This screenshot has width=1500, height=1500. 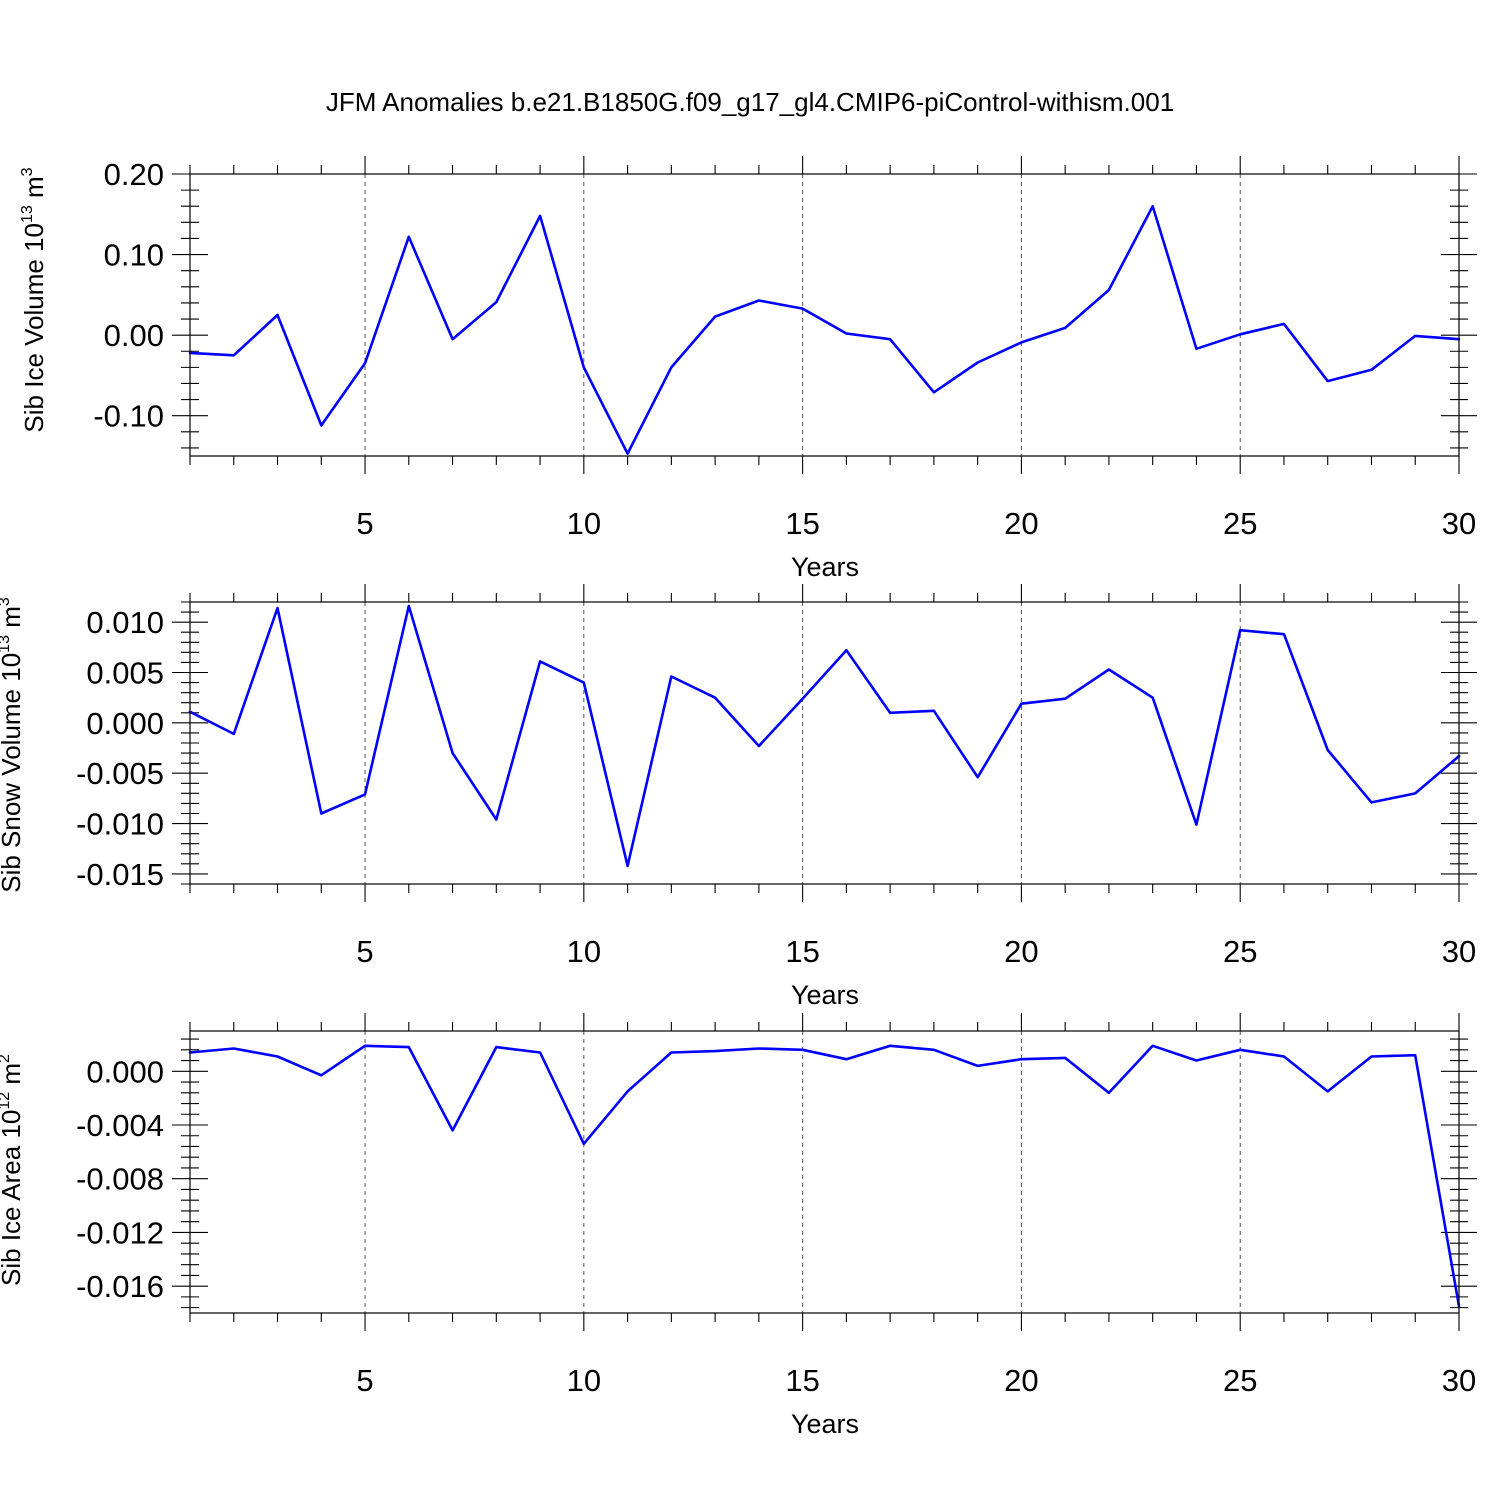 I want to click on y-tick-label: 0.005, so click(x=125, y=673).